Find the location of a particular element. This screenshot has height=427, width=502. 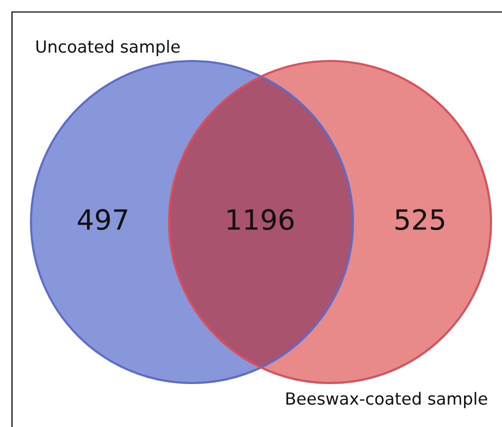

text: Beeswax-coated sample is located at coordinates (387, 400).